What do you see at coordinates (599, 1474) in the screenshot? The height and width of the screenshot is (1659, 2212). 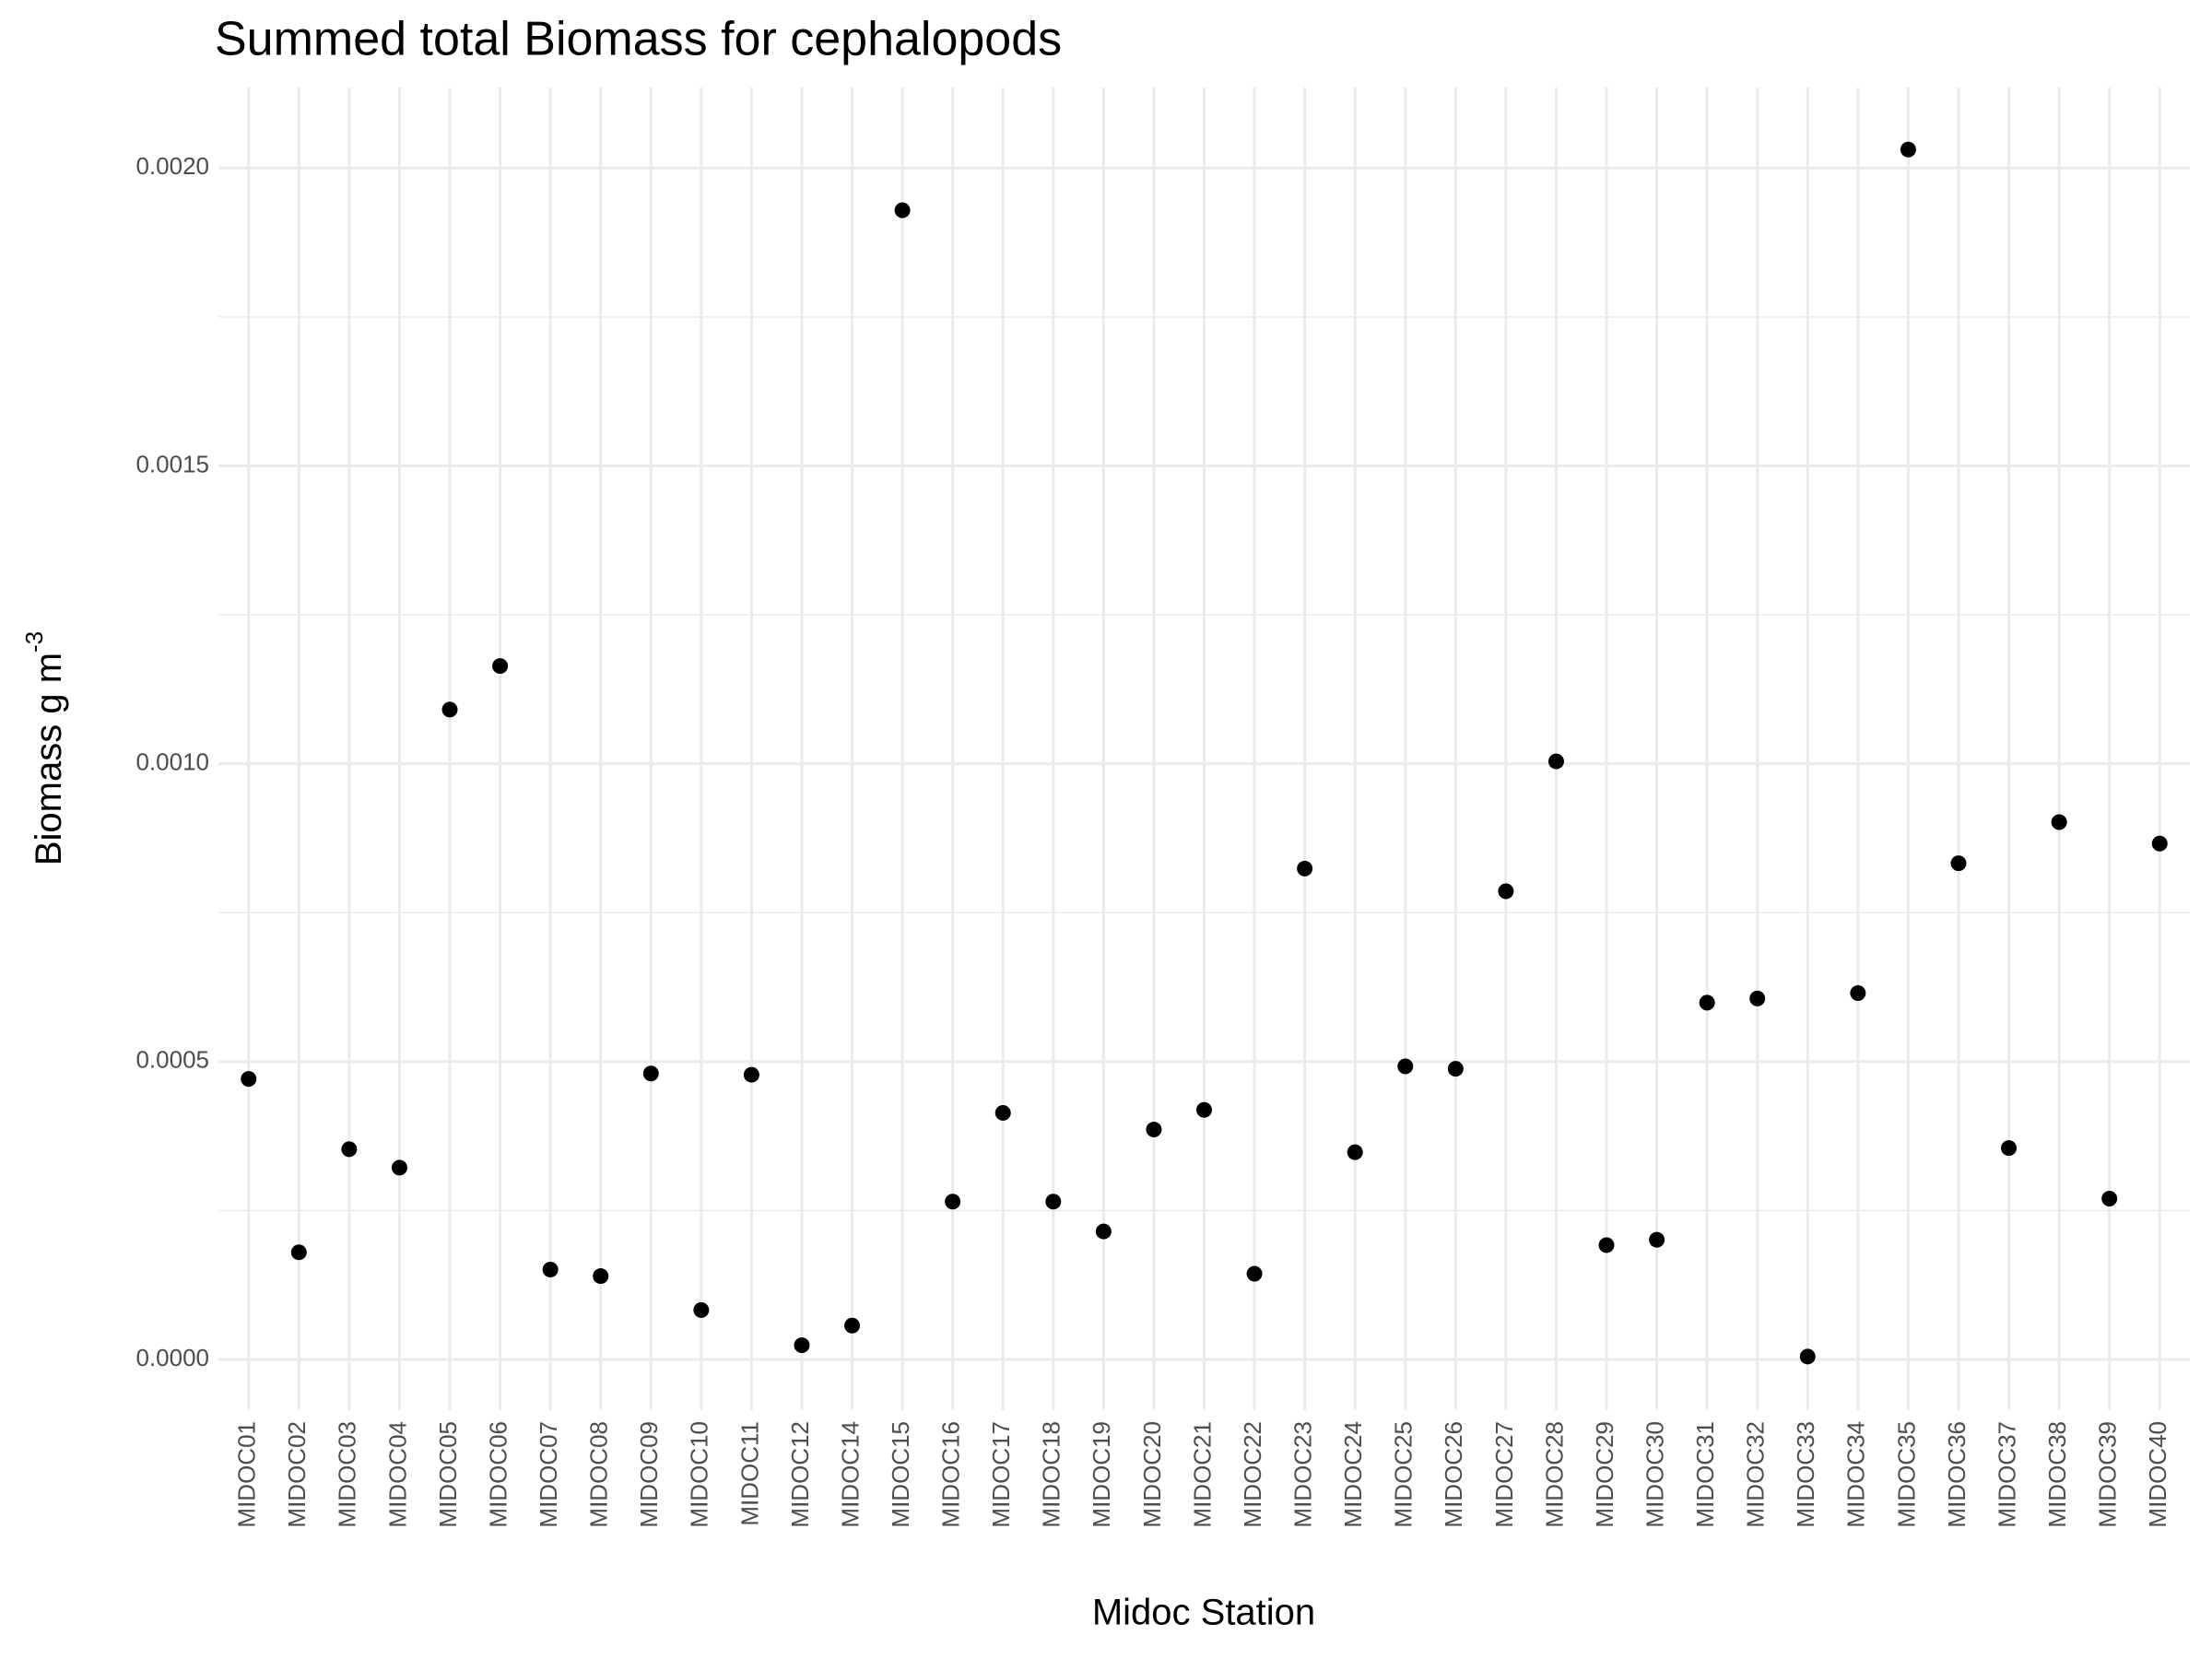 I see `x-tick-label: MIDOC08` at bounding box center [599, 1474].